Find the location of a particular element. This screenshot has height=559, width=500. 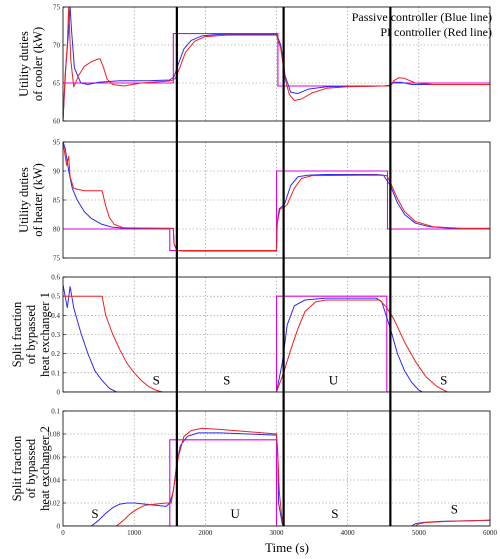

y-tick-label: 95 is located at coordinates (57, 143).